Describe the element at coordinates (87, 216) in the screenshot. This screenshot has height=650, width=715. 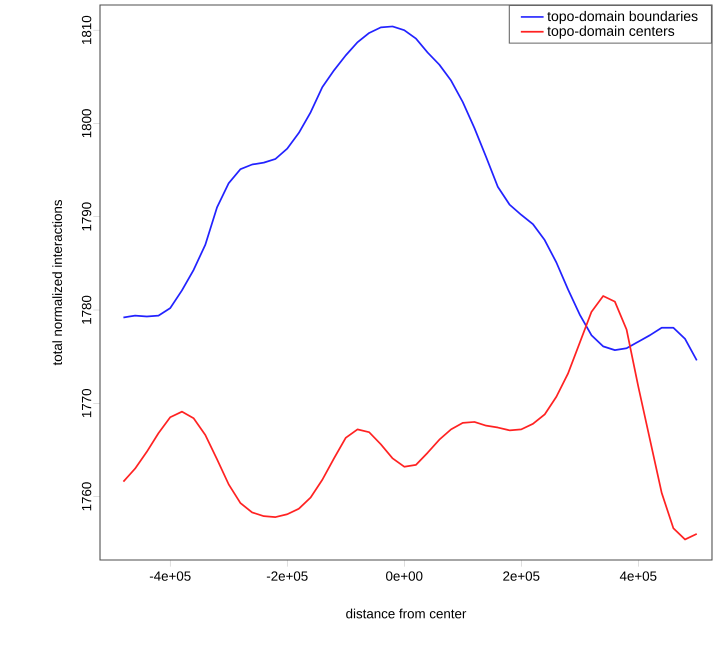
I see `y-tick-label: 1790` at that location.